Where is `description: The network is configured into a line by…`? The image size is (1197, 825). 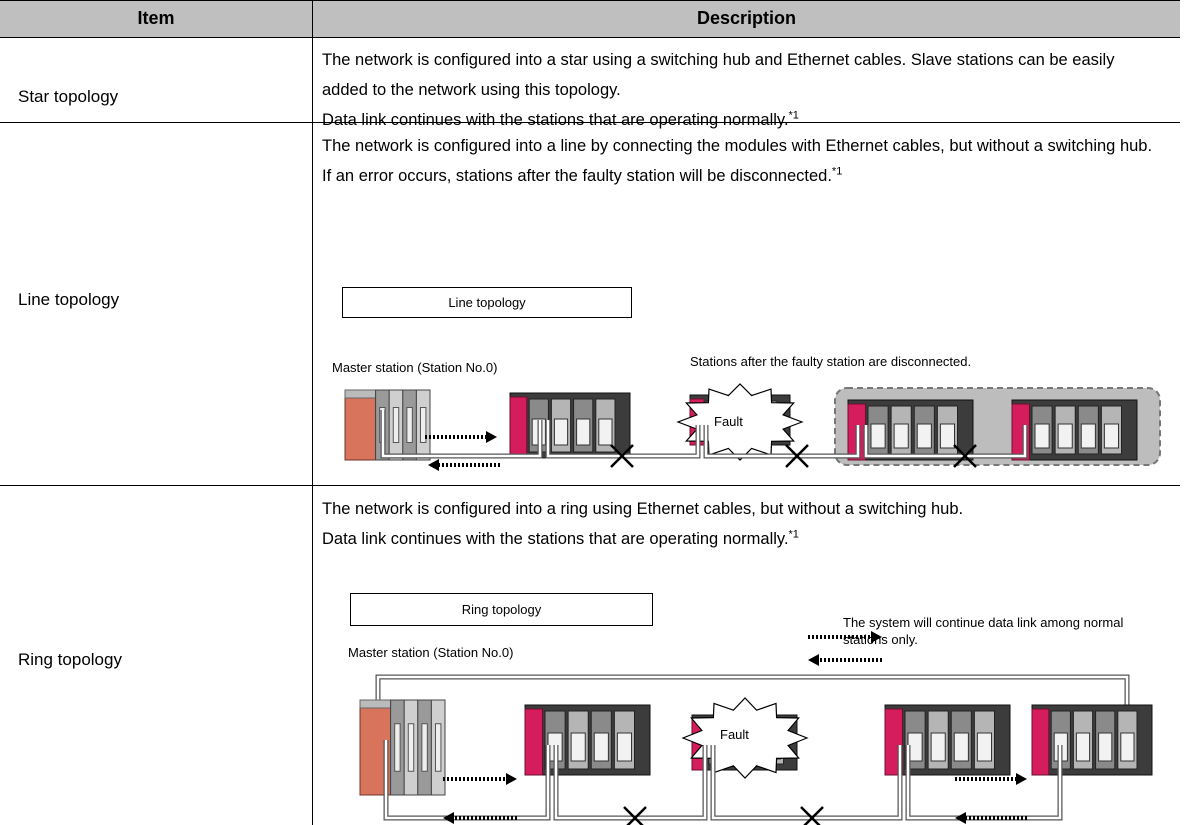
description: The network is configured into a line by… is located at coordinates (741, 161).